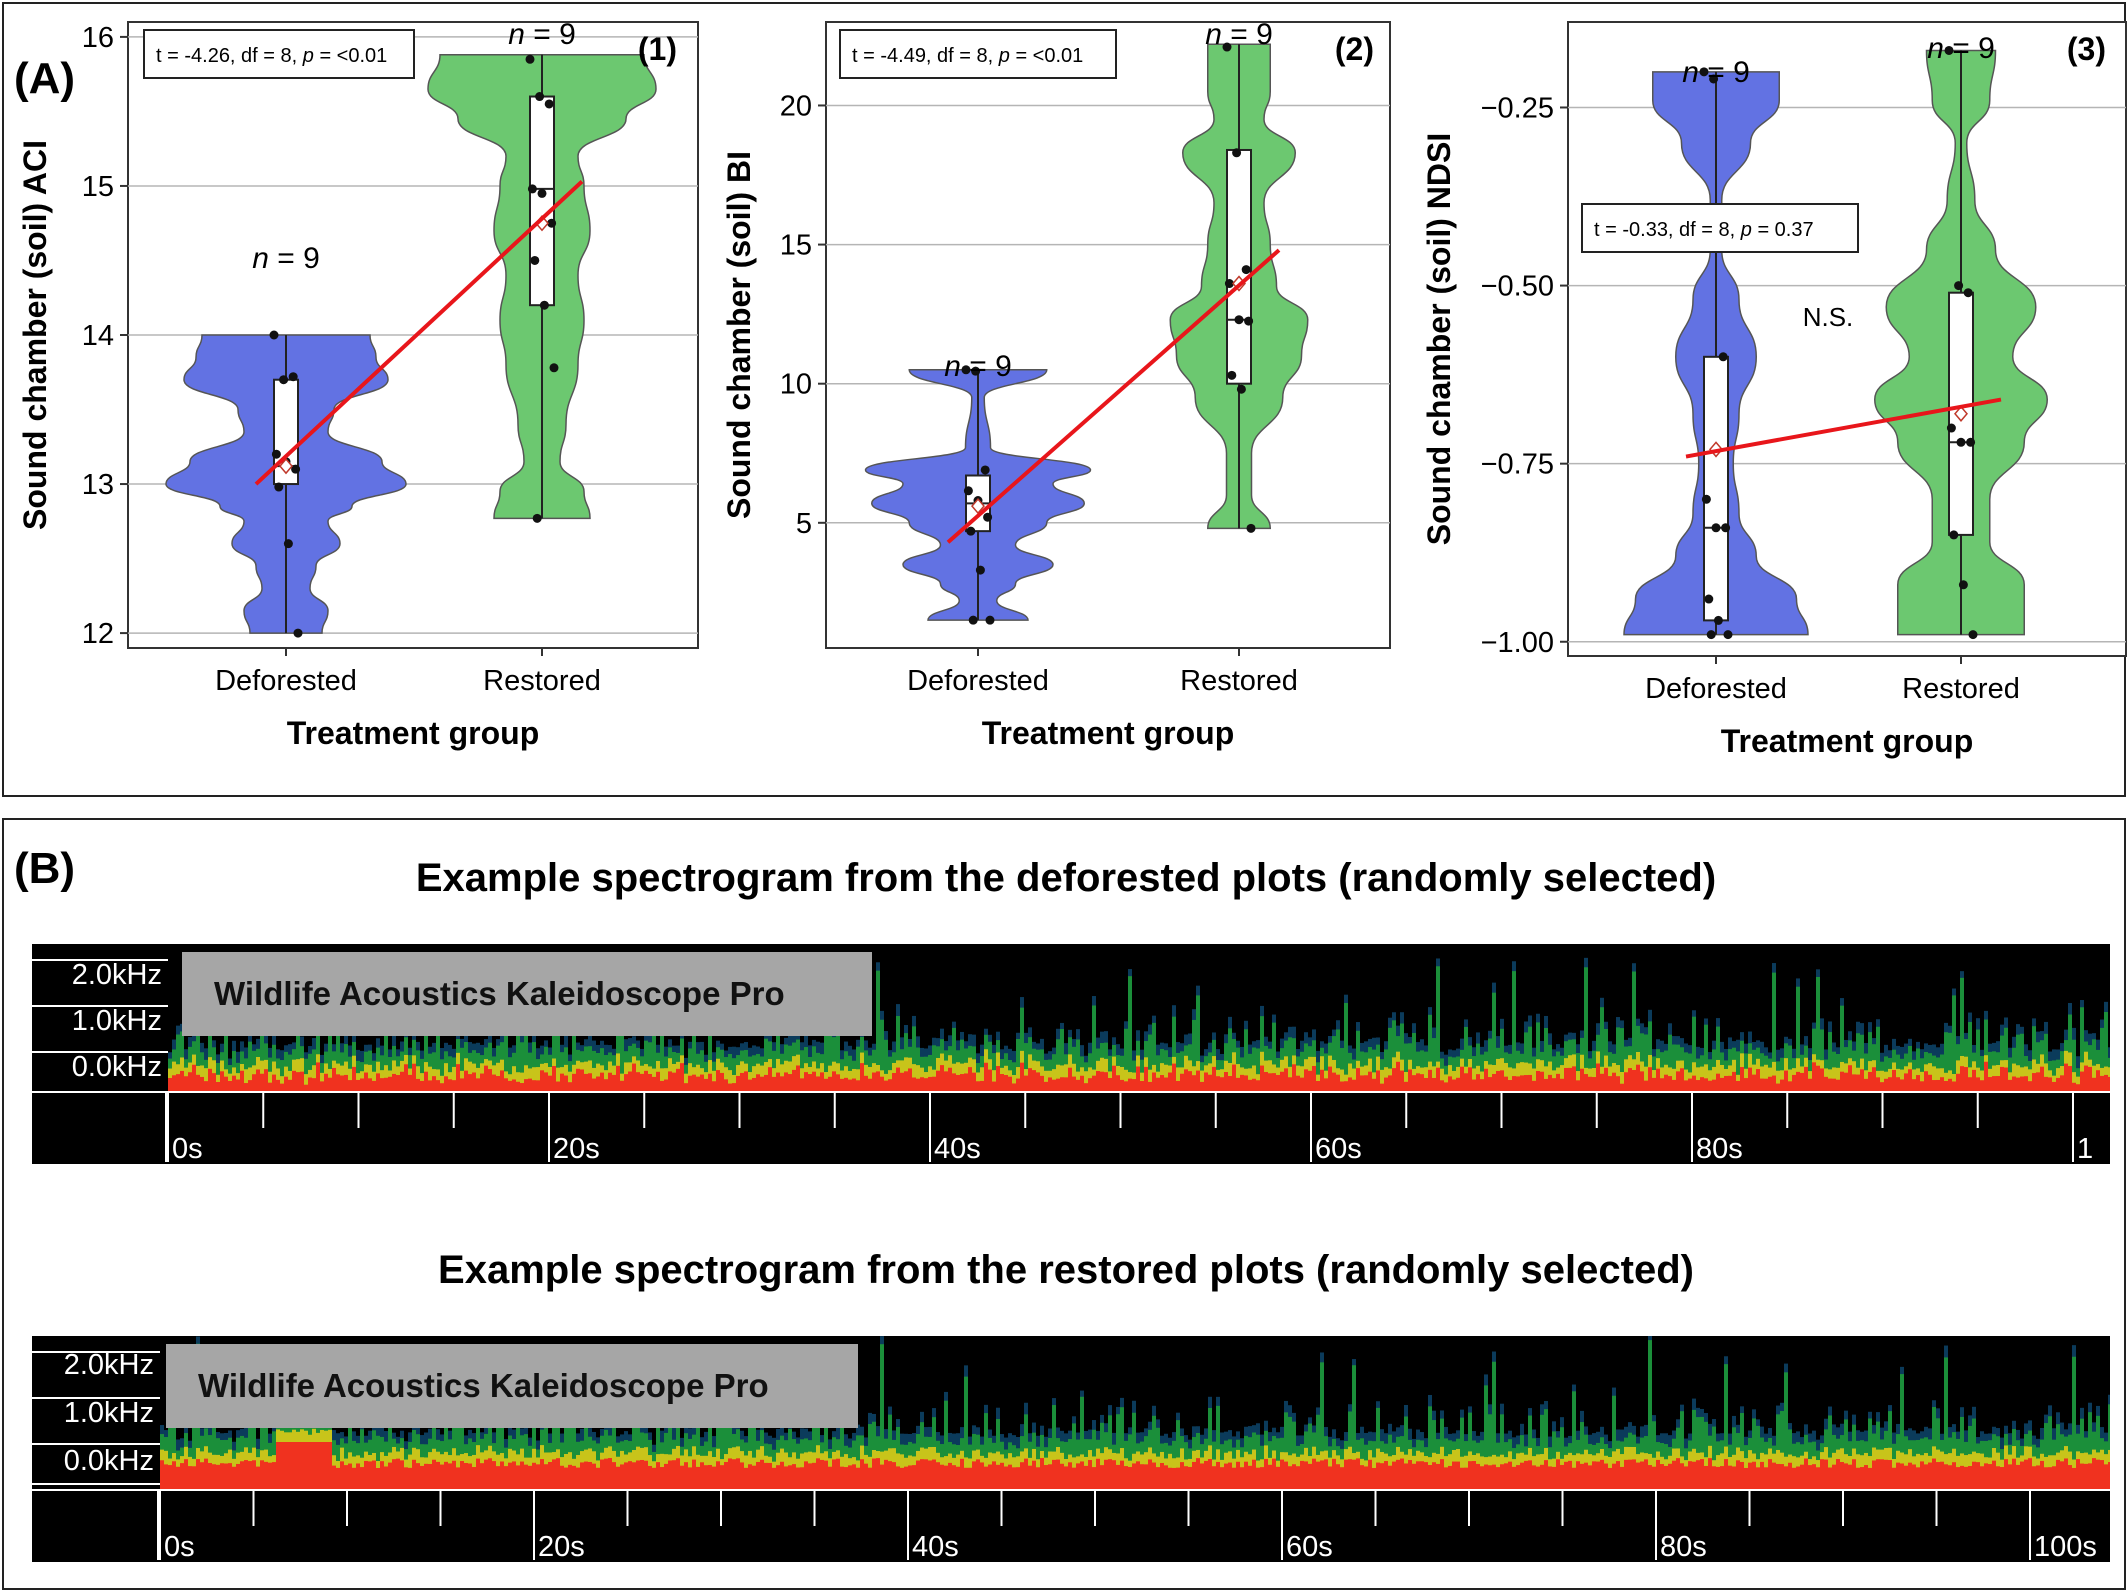 This screenshot has height=1592, width=2128. I want to click on y-tick-label: 12, so click(98, 634).